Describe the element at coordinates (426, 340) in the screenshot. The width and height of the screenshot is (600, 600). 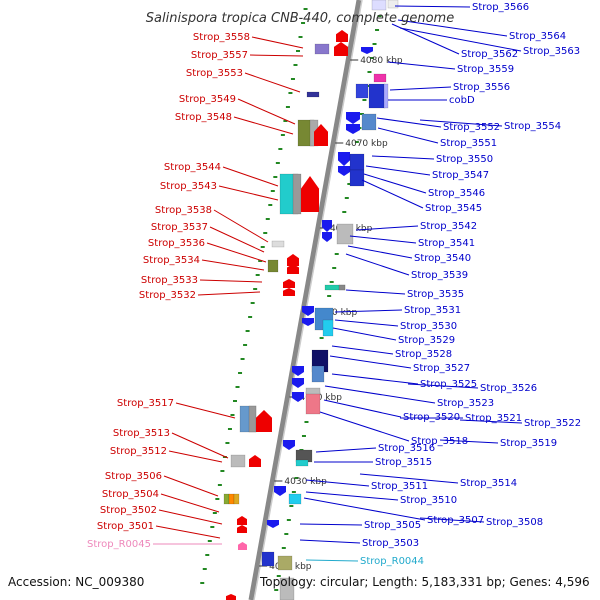
I see `gene-label-right: Strop_3529` at that location.